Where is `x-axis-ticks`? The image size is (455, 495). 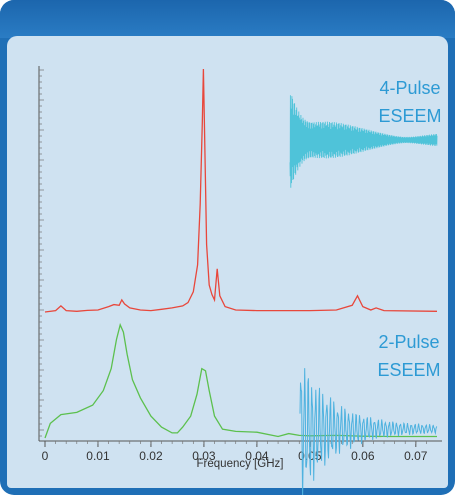 x-axis-ticks is located at coordinates (235, 444).